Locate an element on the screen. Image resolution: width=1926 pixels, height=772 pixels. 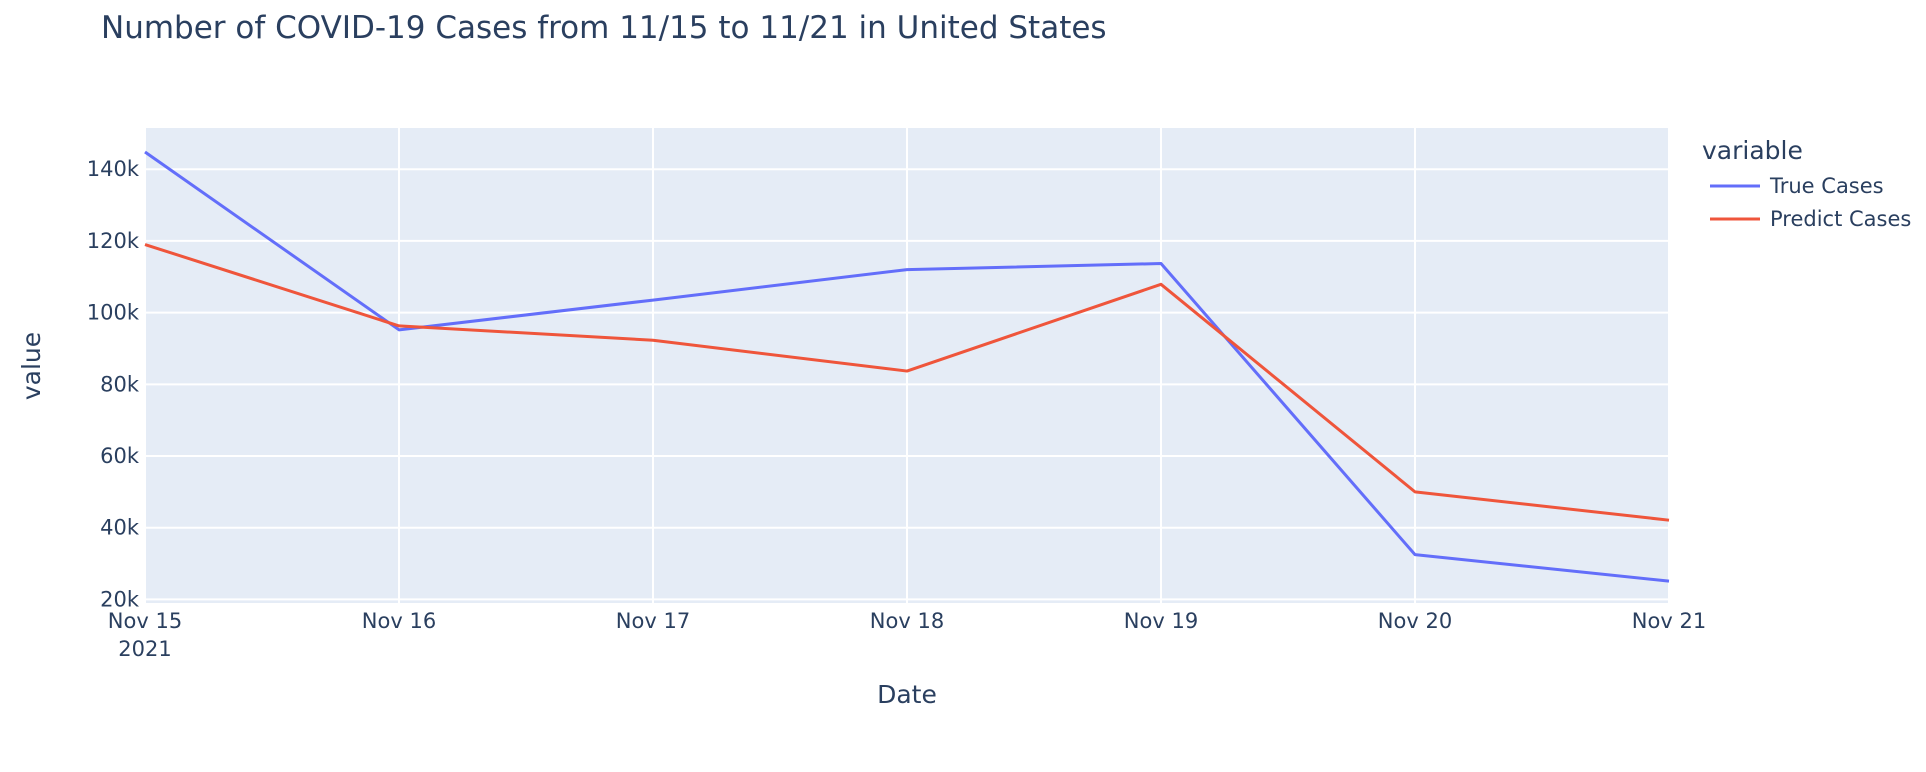
legend-item: Predict Cases is located at coordinates (1810, 219).